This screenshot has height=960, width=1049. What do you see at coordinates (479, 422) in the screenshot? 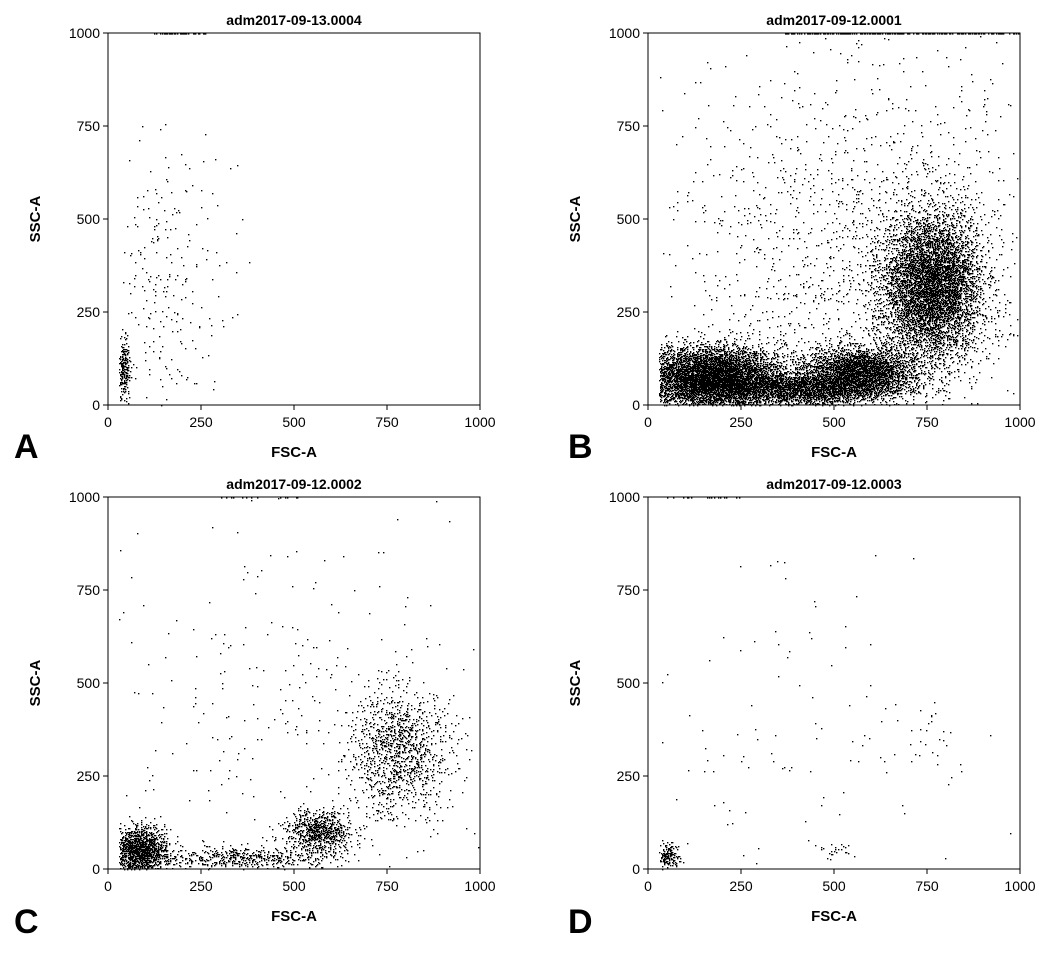
I see `panel-a-x-tick-label: 1000` at bounding box center [479, 422].